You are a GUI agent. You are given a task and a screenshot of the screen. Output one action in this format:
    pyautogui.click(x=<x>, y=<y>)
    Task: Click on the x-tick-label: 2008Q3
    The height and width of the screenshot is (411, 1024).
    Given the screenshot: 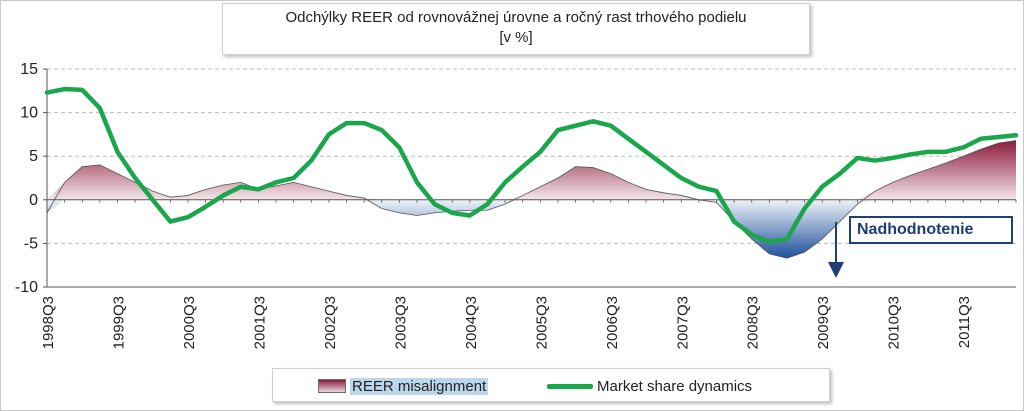 What is the action you would take?
    pyautogui.click(x=753, y=322)
    